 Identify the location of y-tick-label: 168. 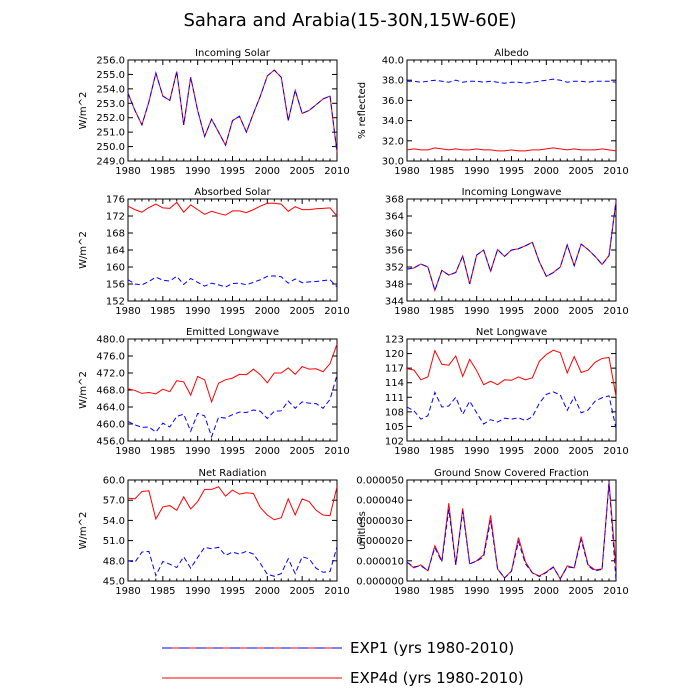
(115, 234).